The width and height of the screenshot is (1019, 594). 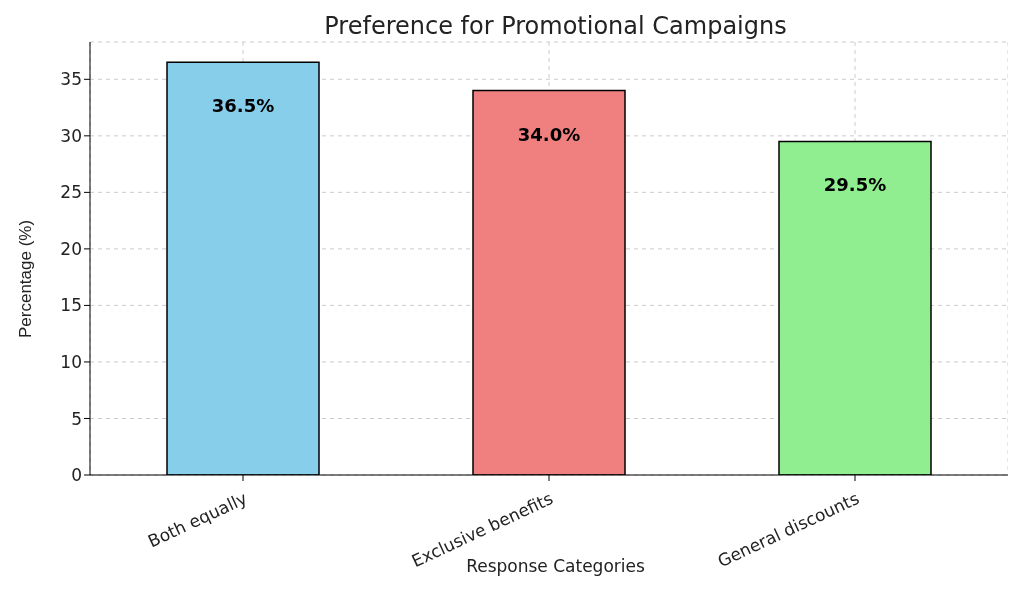 What do you see at coordinates (243, 106) in the screenshot?
I see `data-label: 36.5%` at bounding box center [243, 106].